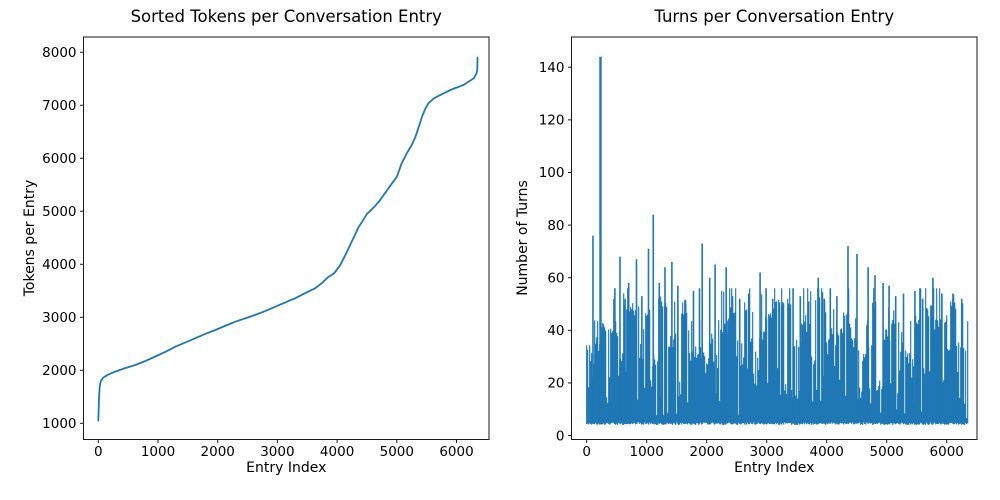 Image resolution: width=1000 pixels, height=500 pixels. I want to click on turns-line-series-body, so click(777, 357).